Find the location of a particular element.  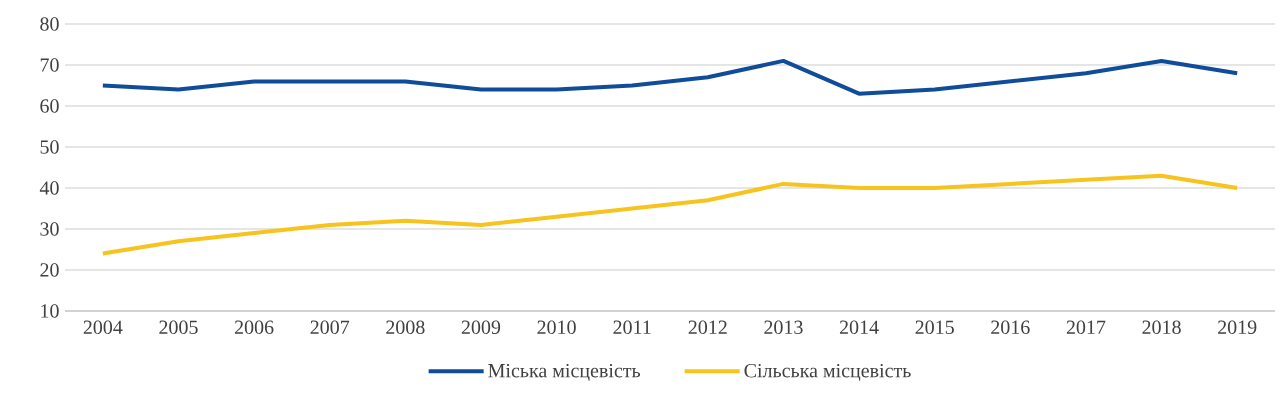

legend-label: Сільська місцевість is located at coordinates (827, 372).